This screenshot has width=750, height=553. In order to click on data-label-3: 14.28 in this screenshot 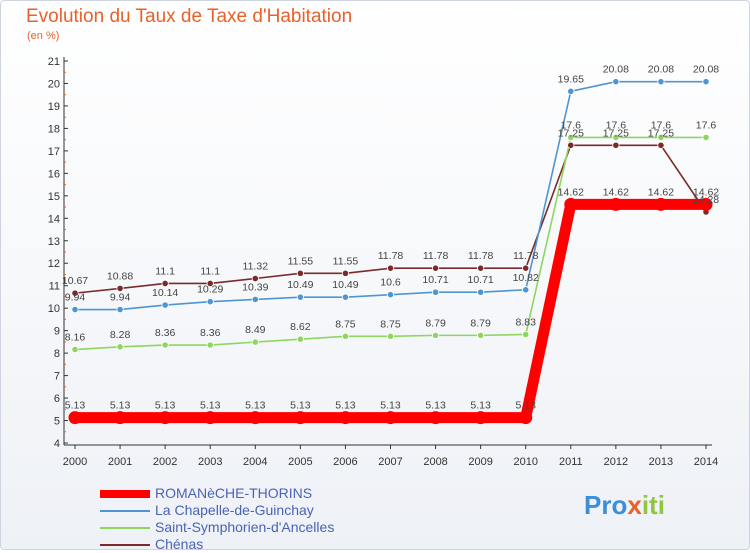, I will do `click(706, 200)`.